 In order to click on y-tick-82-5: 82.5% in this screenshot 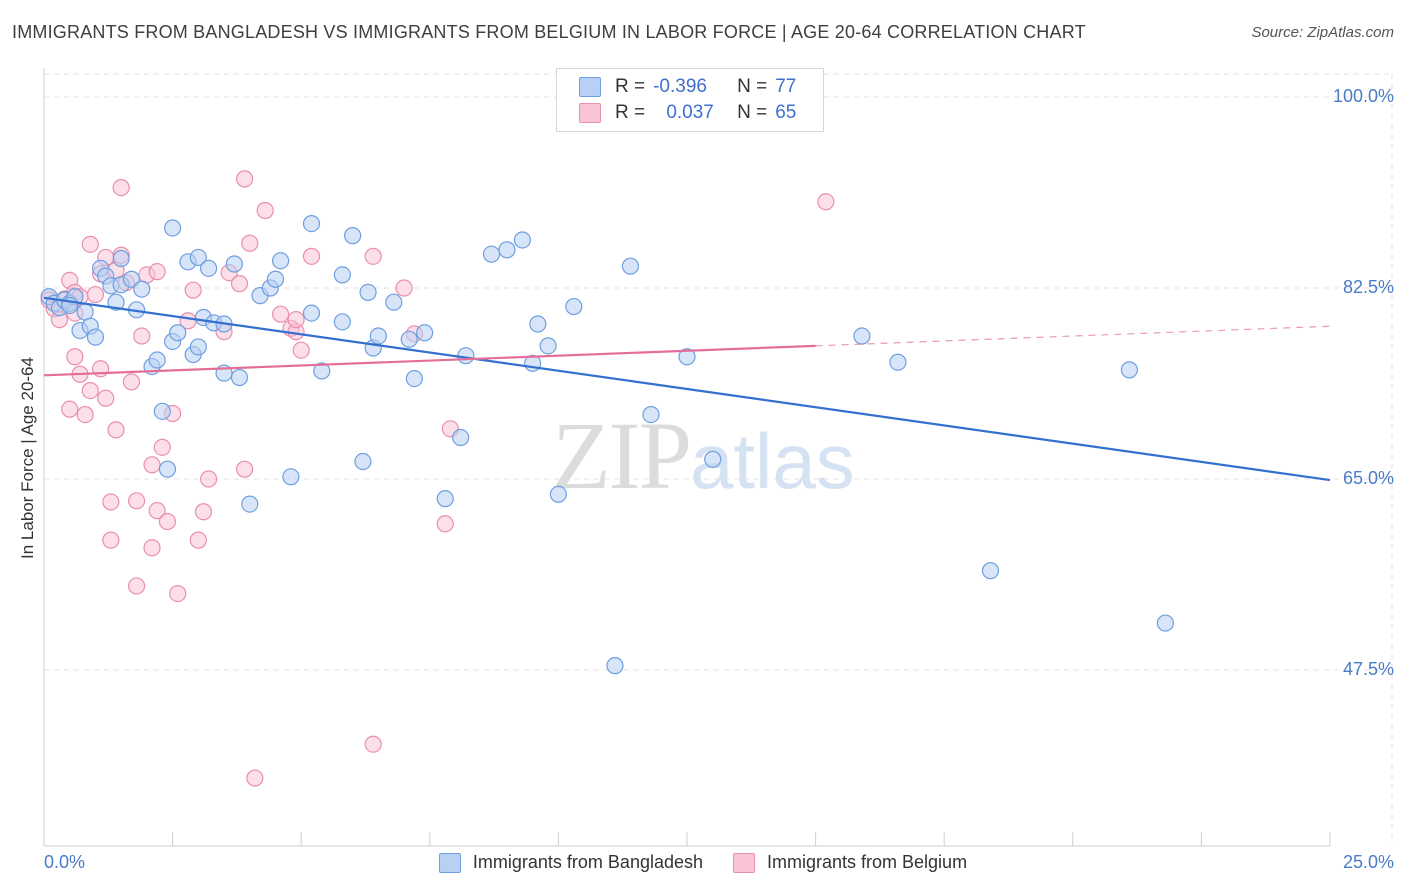, I will do `click(1368, 287)`.